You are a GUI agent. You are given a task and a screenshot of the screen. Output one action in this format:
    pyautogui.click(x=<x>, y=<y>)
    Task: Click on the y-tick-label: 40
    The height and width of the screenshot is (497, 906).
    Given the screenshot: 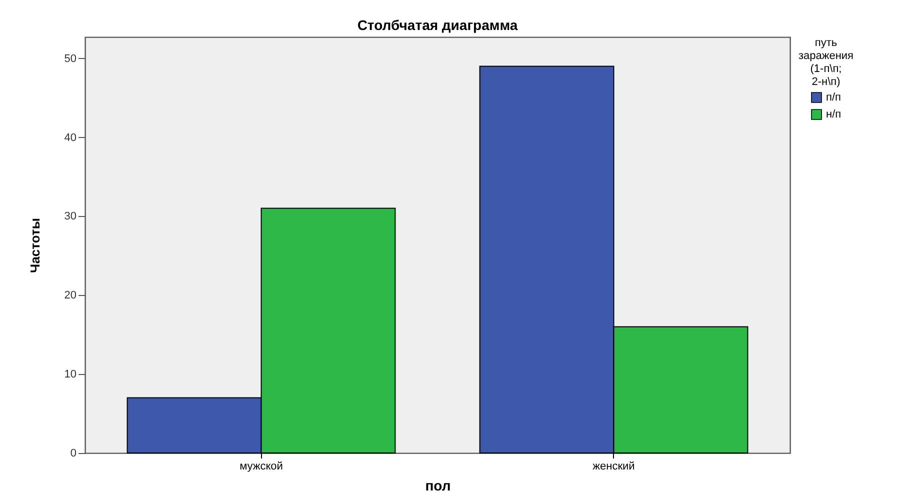 What is the action you would take?
    pyautogui.click(x=70, y=138)
    